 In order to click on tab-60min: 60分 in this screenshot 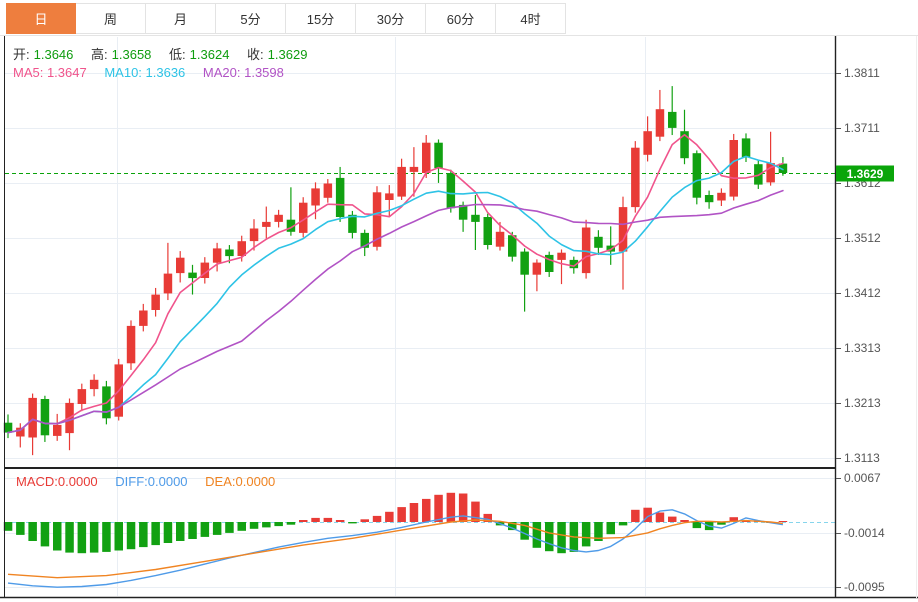, I will do `click(461, 18)`.